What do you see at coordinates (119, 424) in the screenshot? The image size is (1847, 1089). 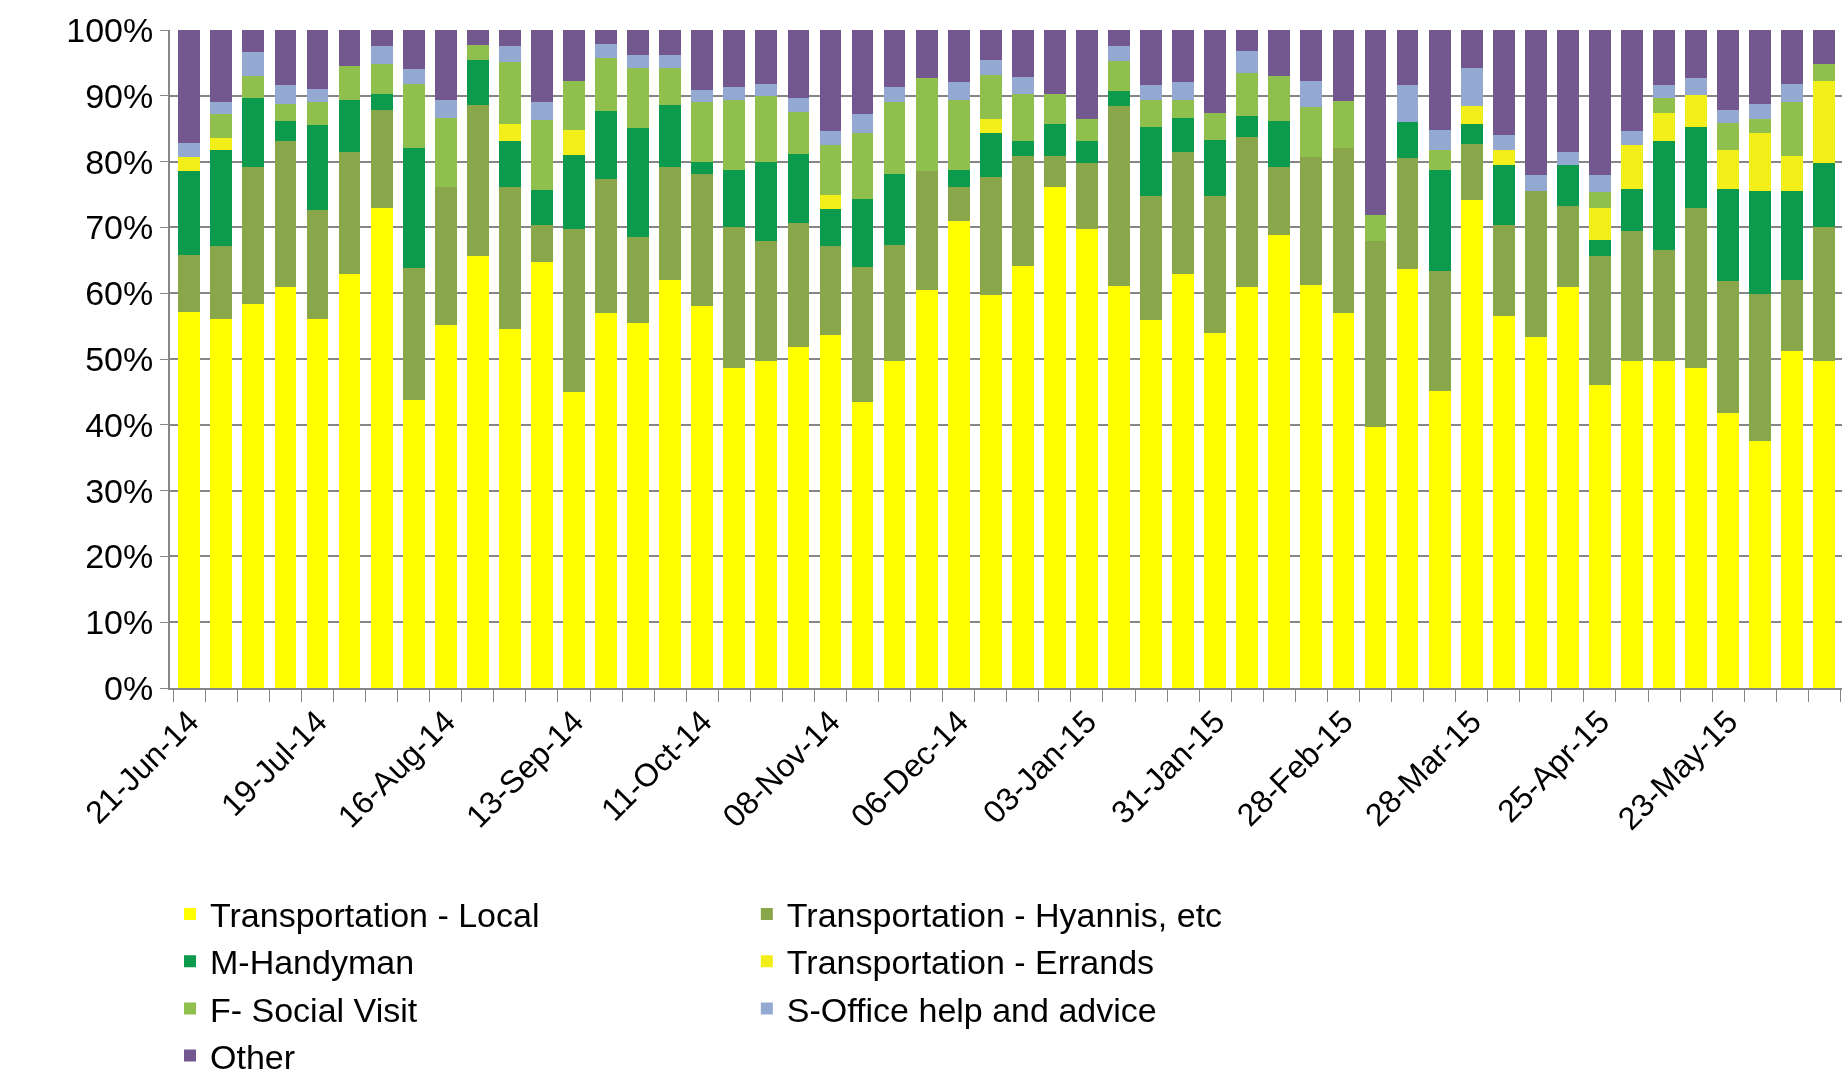 I see `y-tick-label: 40%` at bounding box center [119, 424].